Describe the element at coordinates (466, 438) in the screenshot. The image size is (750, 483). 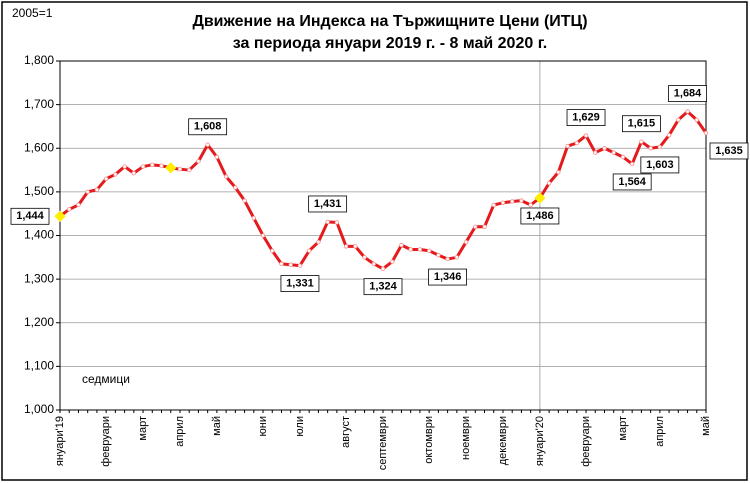
I see `x-tick-label: ноември` at that location.